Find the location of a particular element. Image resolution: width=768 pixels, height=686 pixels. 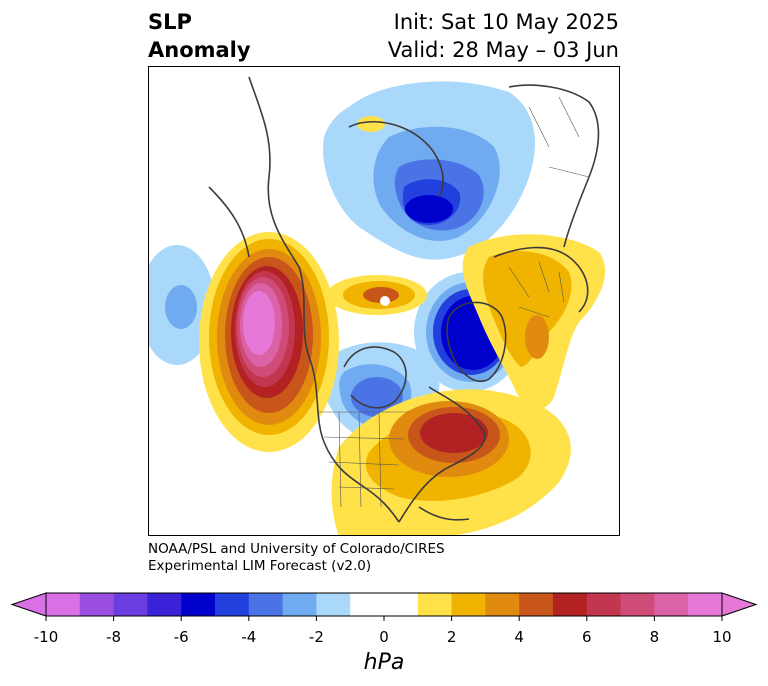

us-state-lines is located at coordinates (364, 463).